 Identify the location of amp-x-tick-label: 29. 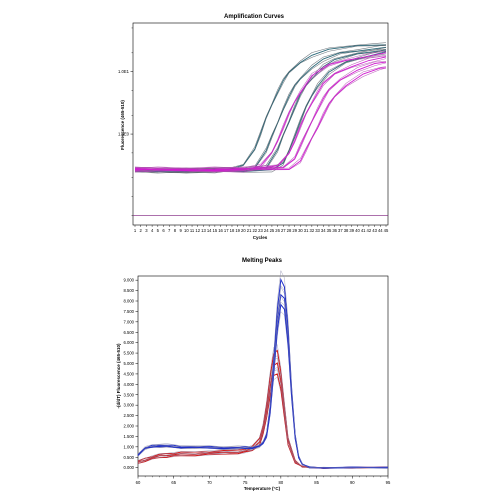
(294, 230).